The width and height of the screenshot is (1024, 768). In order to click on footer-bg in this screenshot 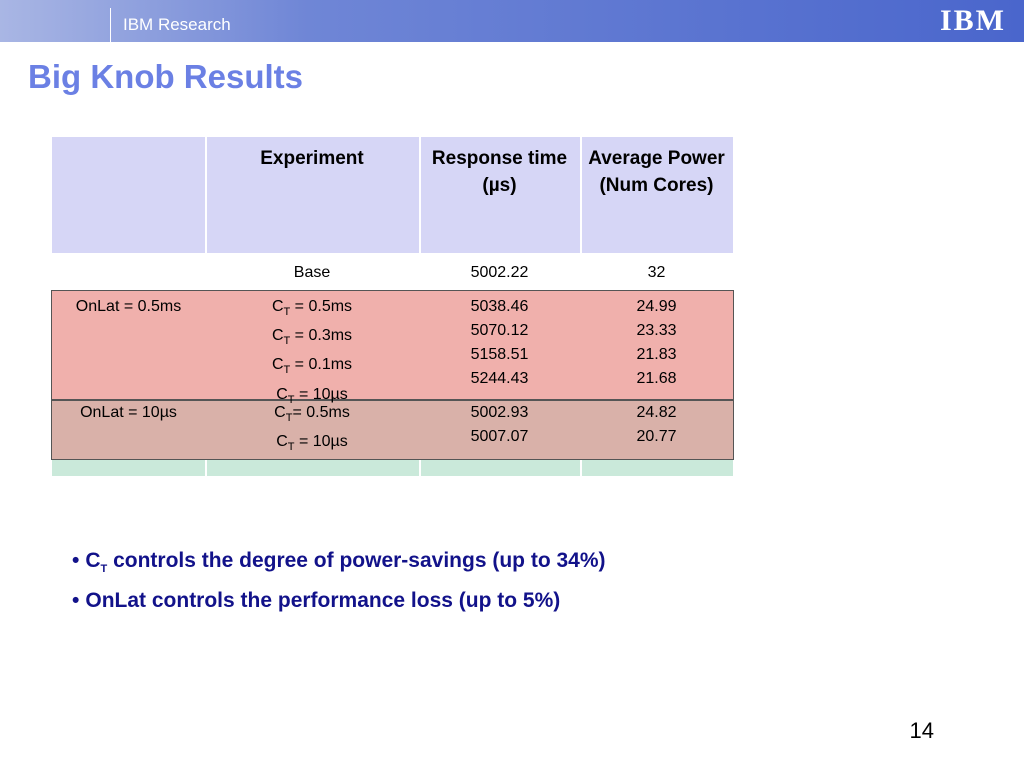, I will do `click(392, 468)`.